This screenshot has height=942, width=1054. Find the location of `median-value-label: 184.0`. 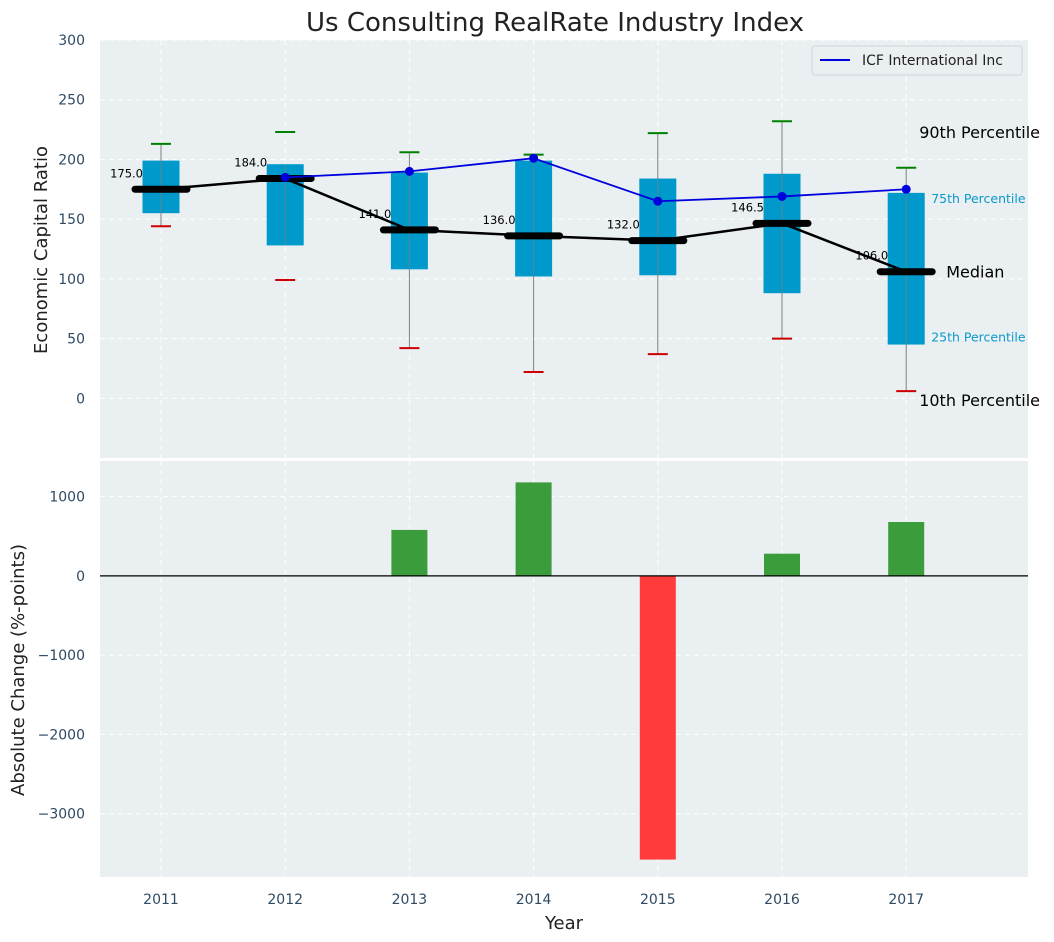

median-value-label: 184.0 is located at coordinates (250, 163).